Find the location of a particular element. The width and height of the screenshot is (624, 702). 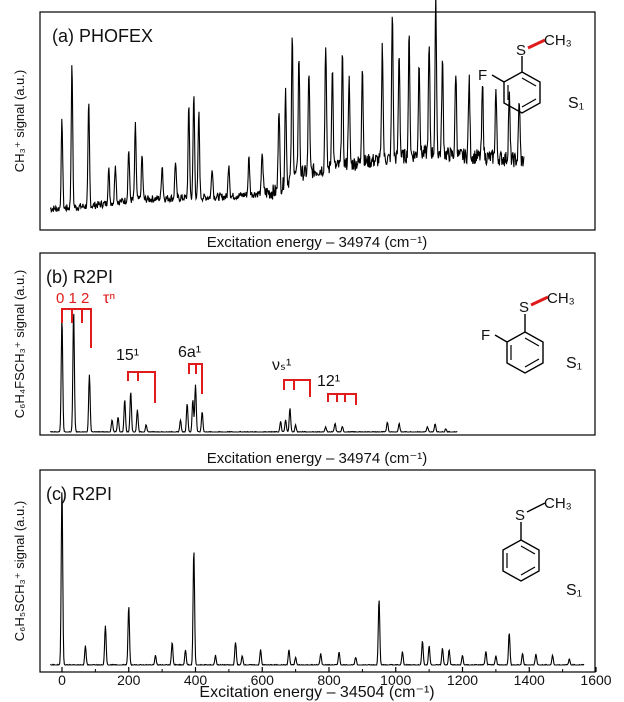

band-6a-label: 6a¹ is located at coordinates (189, 352).